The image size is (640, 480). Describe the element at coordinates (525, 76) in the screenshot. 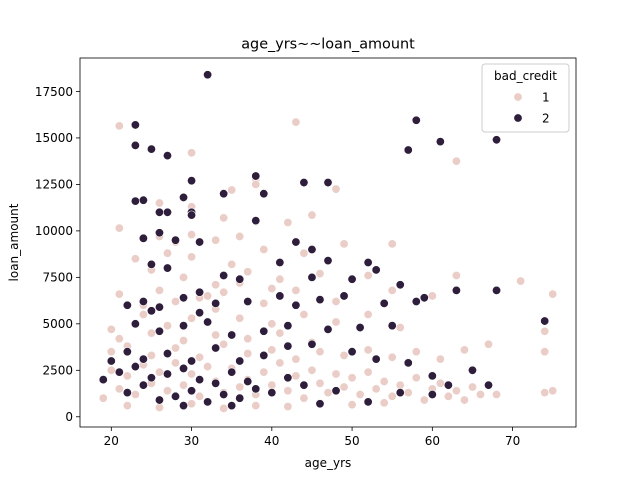

I see `legend-title: bad_credit` at that location.